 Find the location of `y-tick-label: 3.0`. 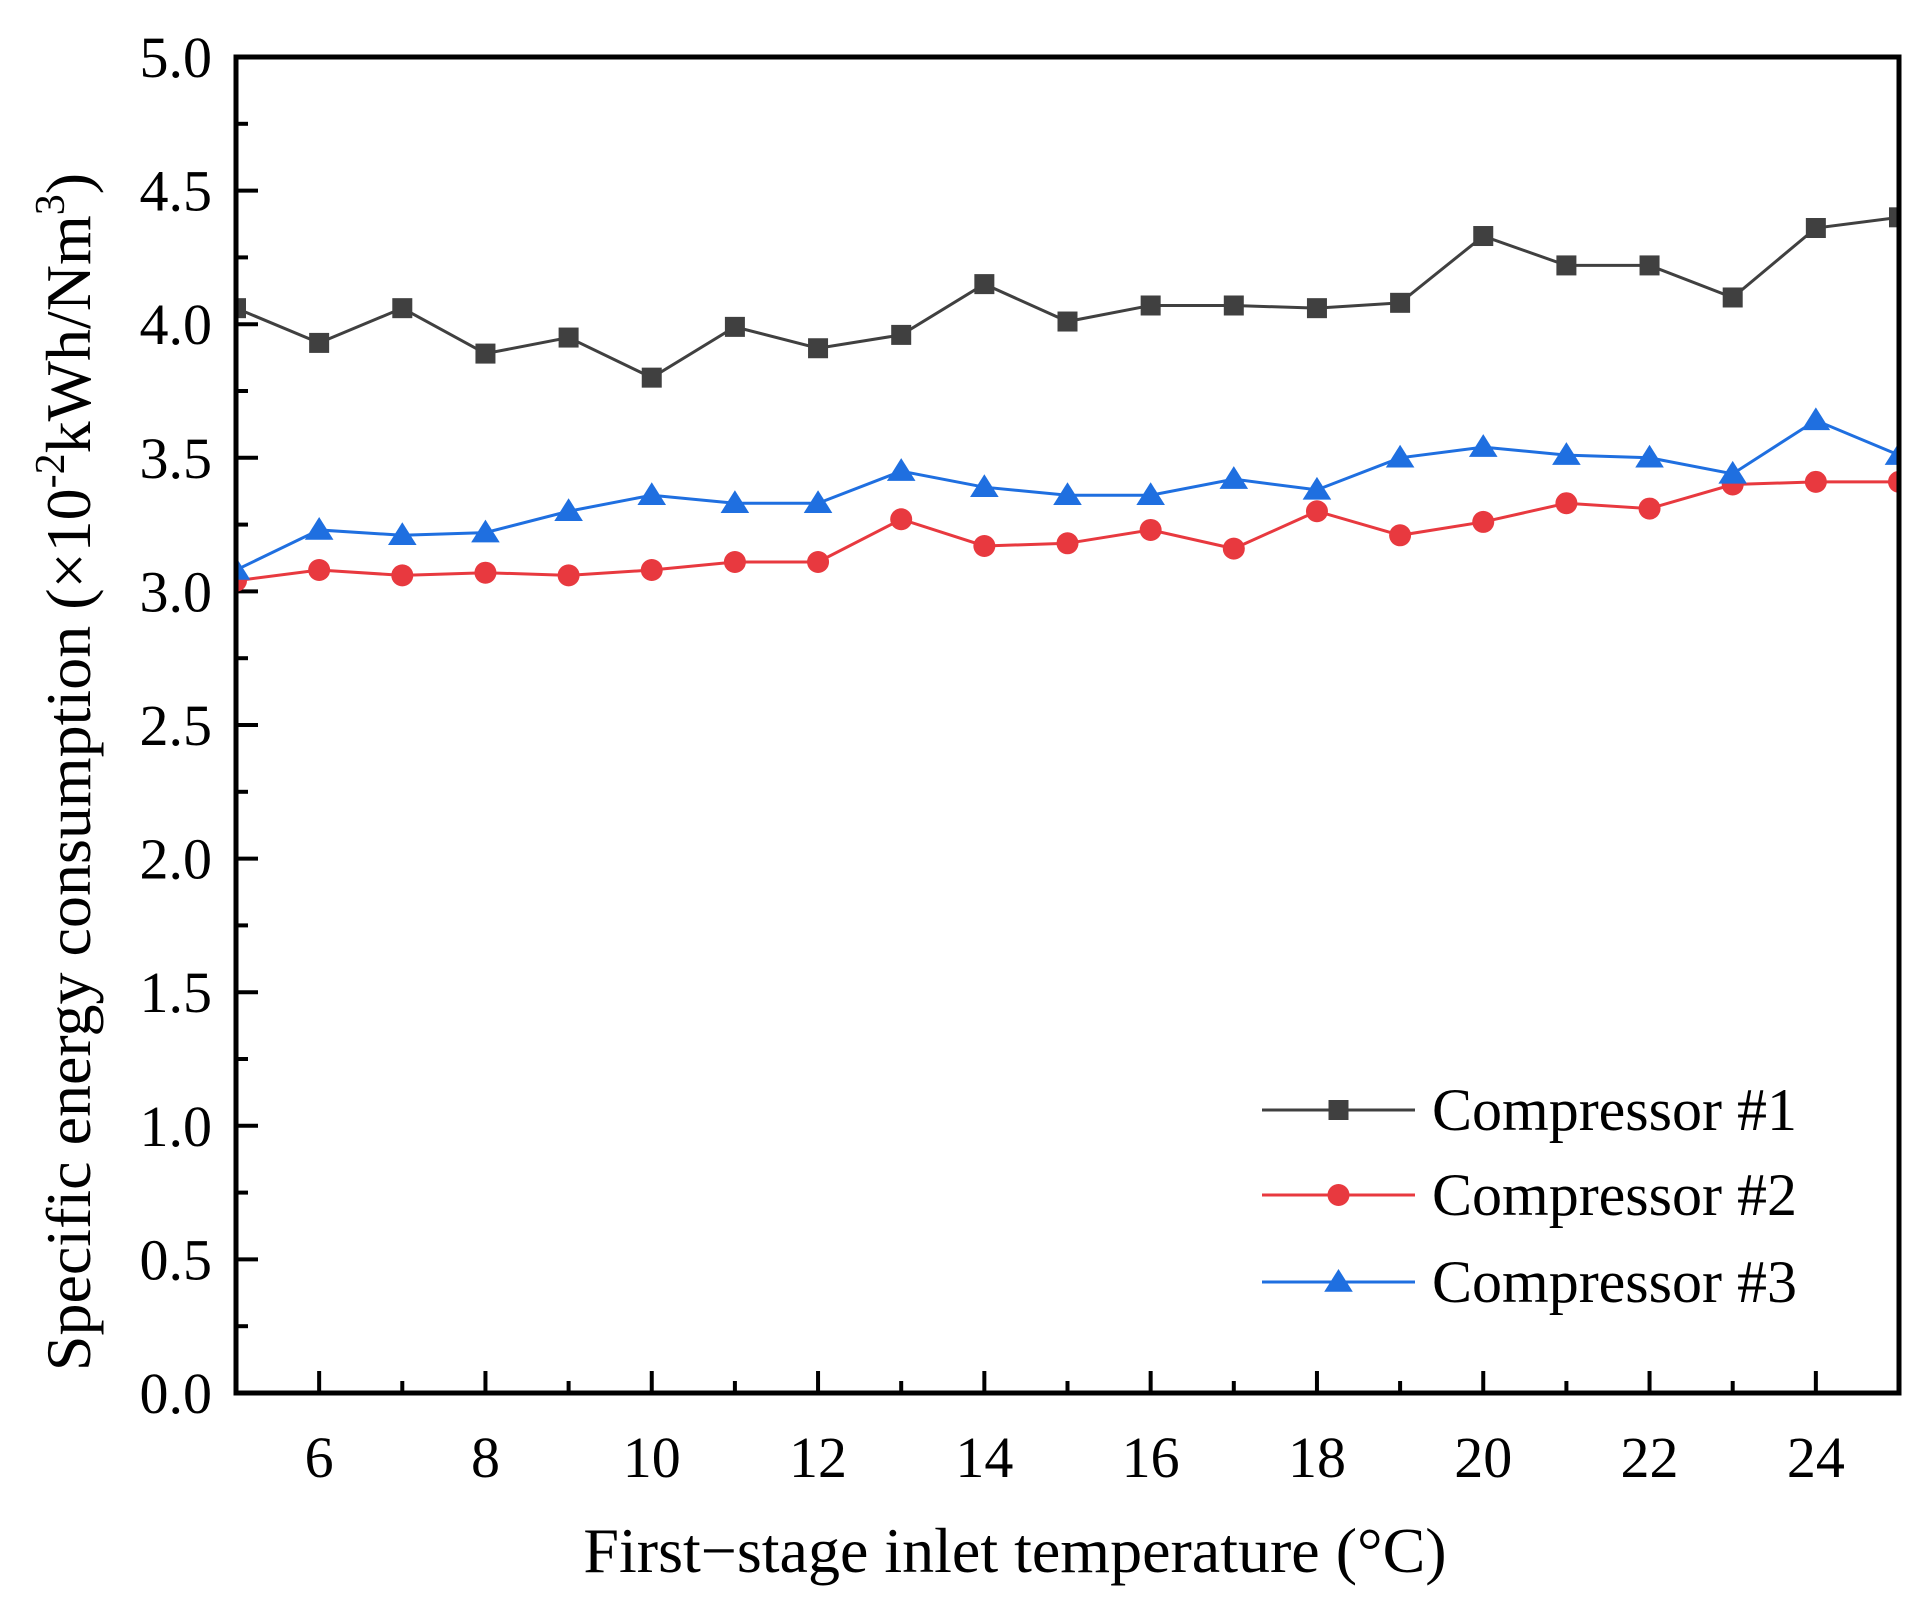

y-tick-label: 3.0 is located at coordinates (176, 591).